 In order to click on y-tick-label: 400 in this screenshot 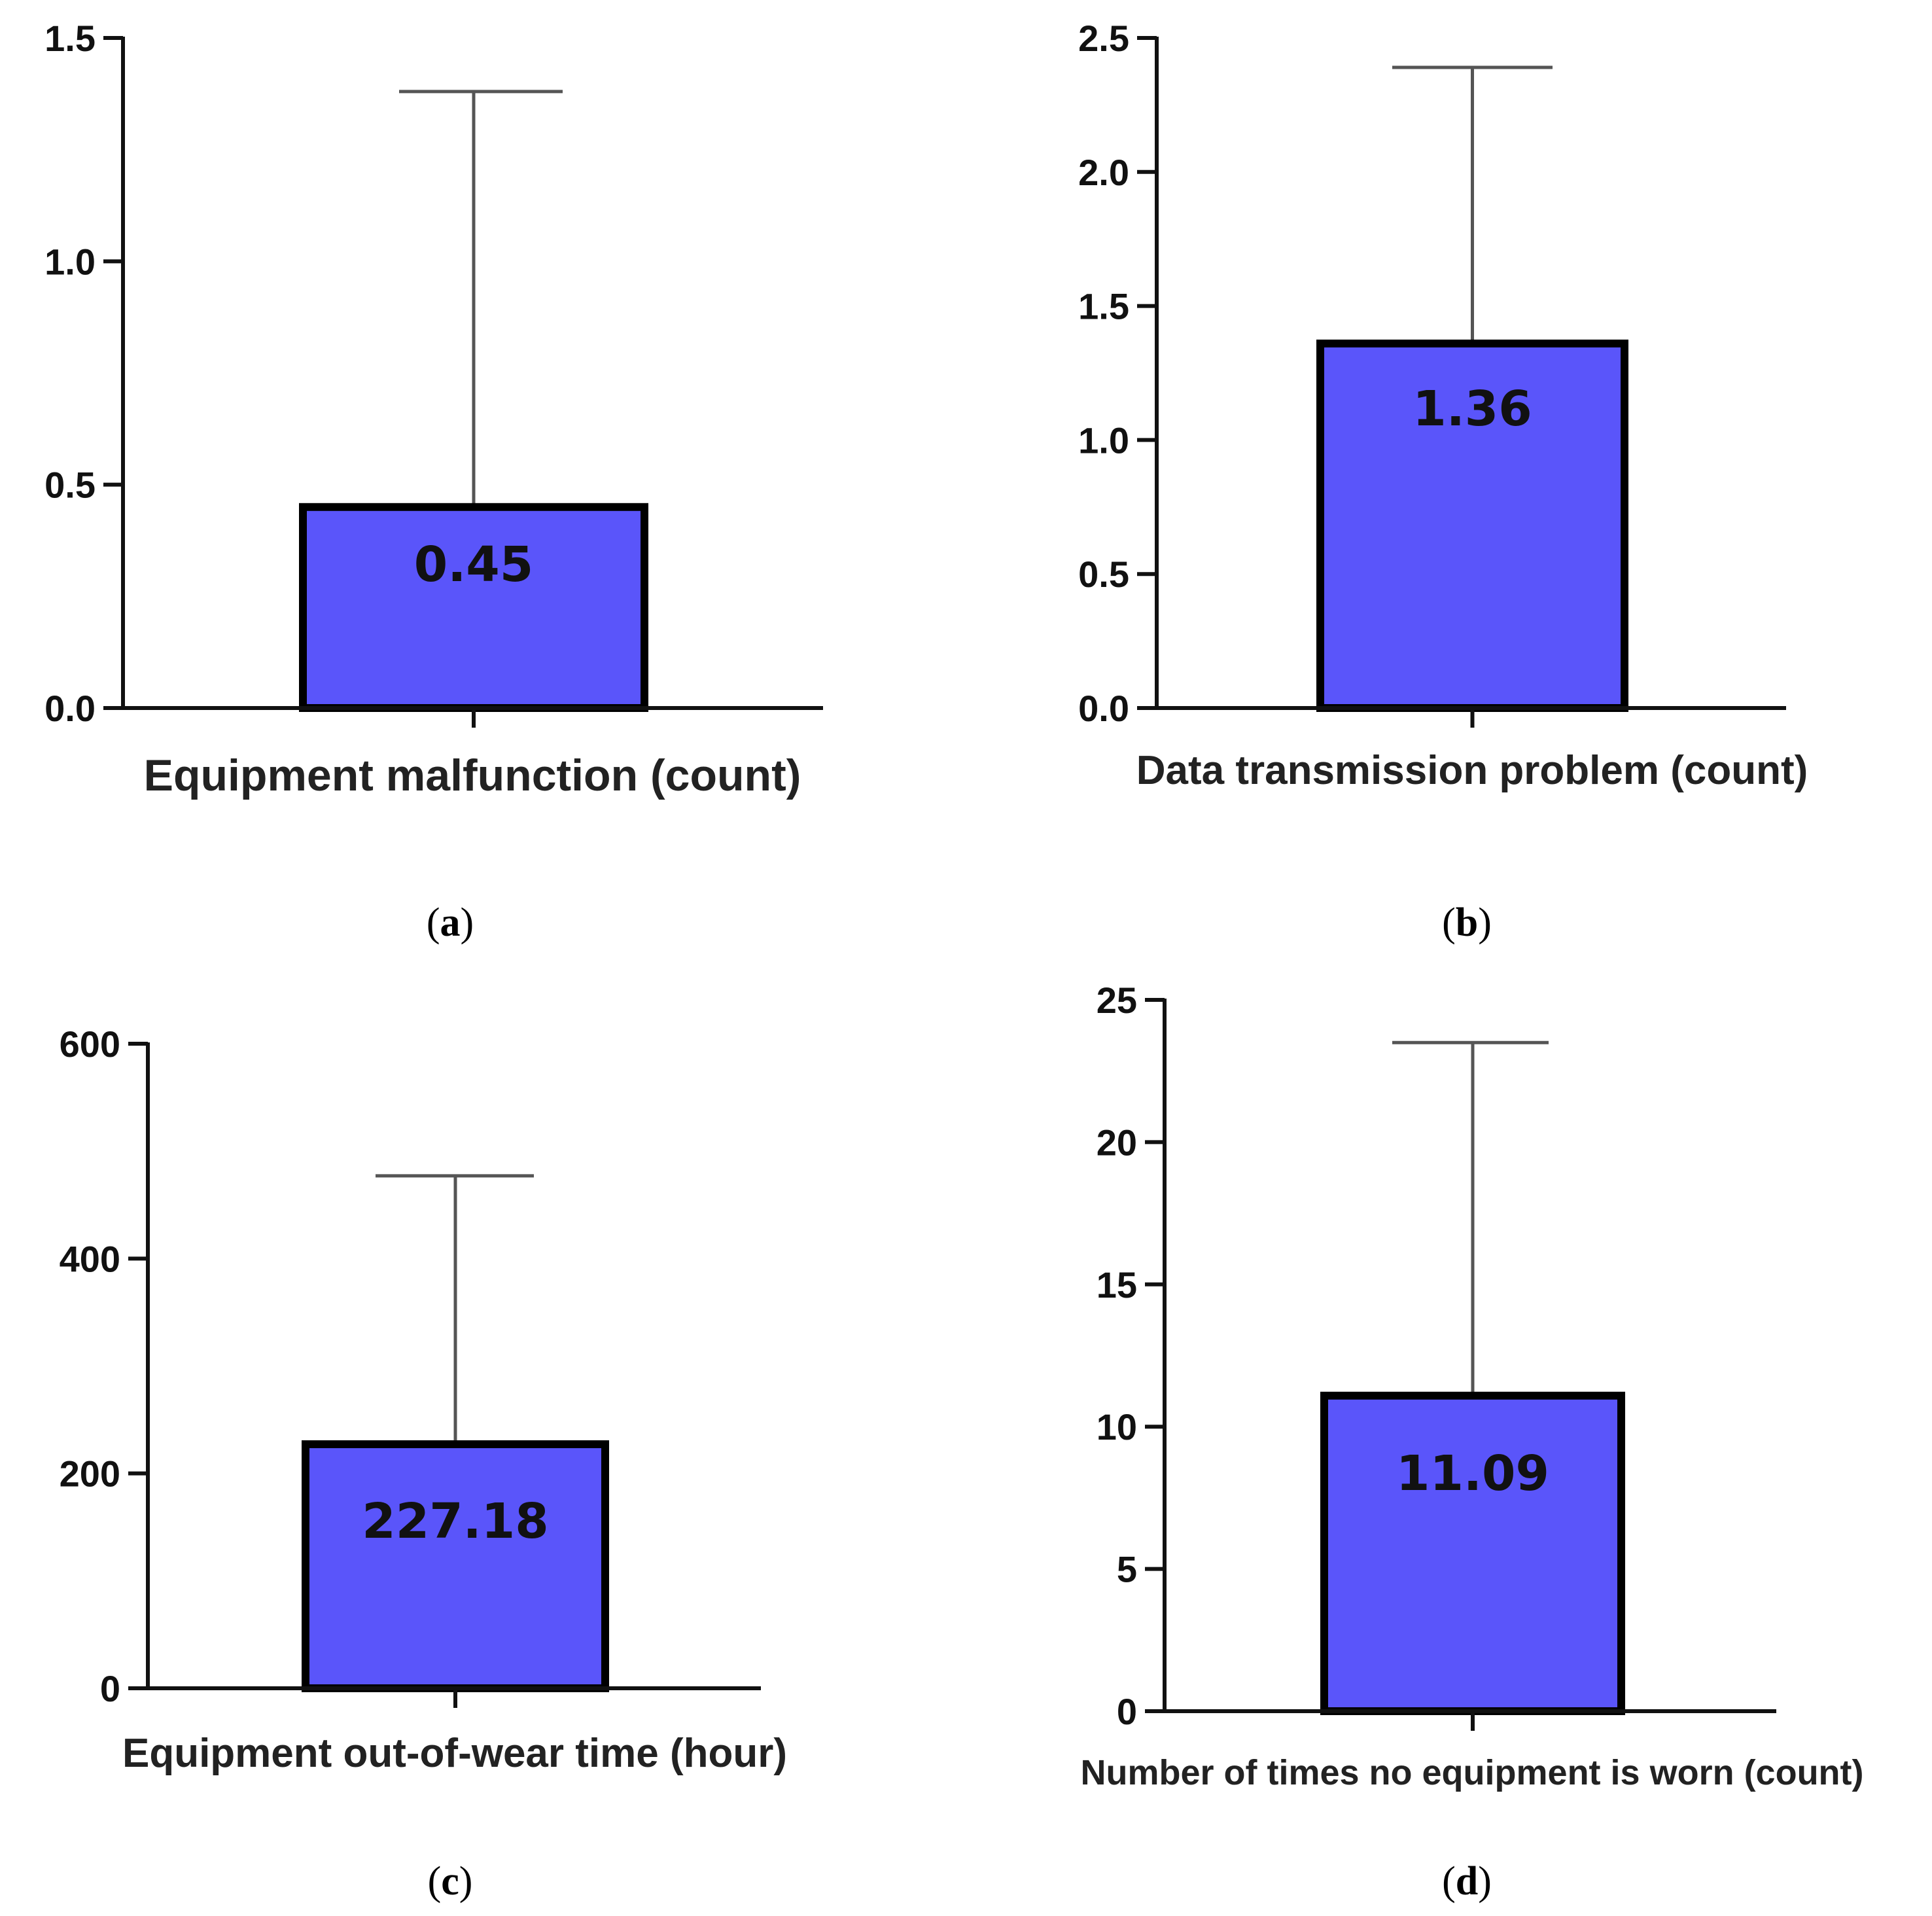, I will do `click(90, 1258)`.